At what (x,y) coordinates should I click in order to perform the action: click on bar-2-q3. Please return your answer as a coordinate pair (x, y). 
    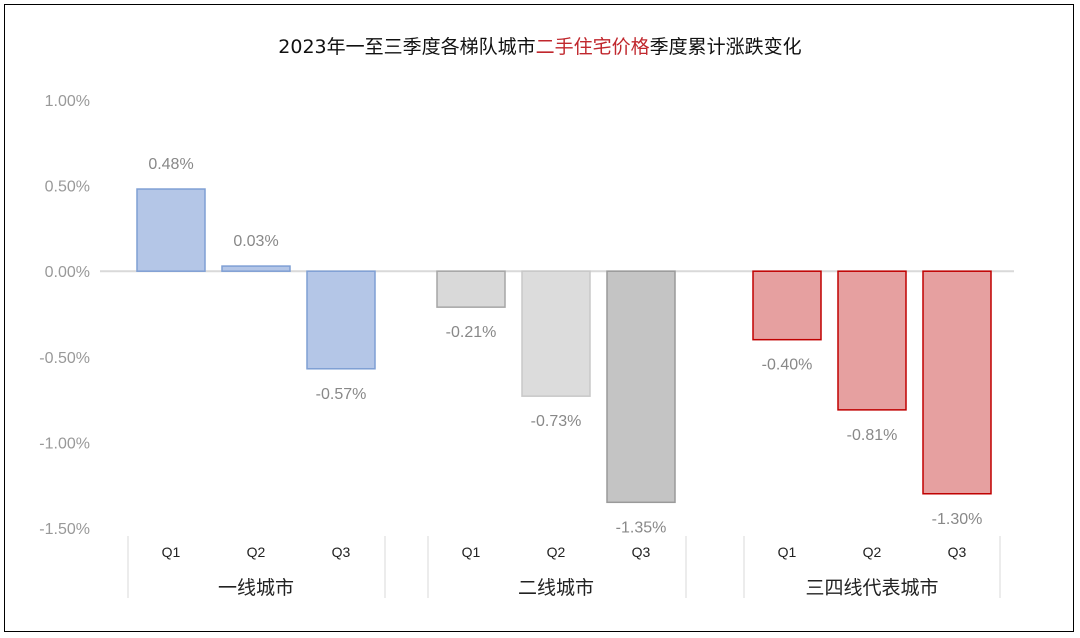
    Looking at the image, I should click on (641, 387).